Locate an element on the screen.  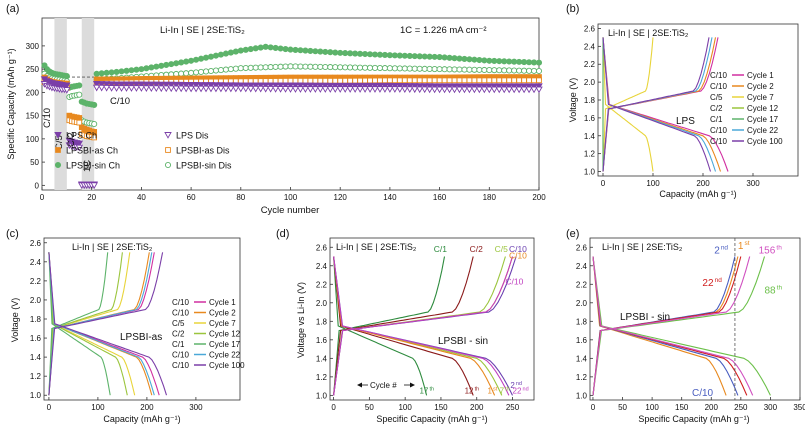
cycle-label-suffix: st is located at coordinates (746, 243).